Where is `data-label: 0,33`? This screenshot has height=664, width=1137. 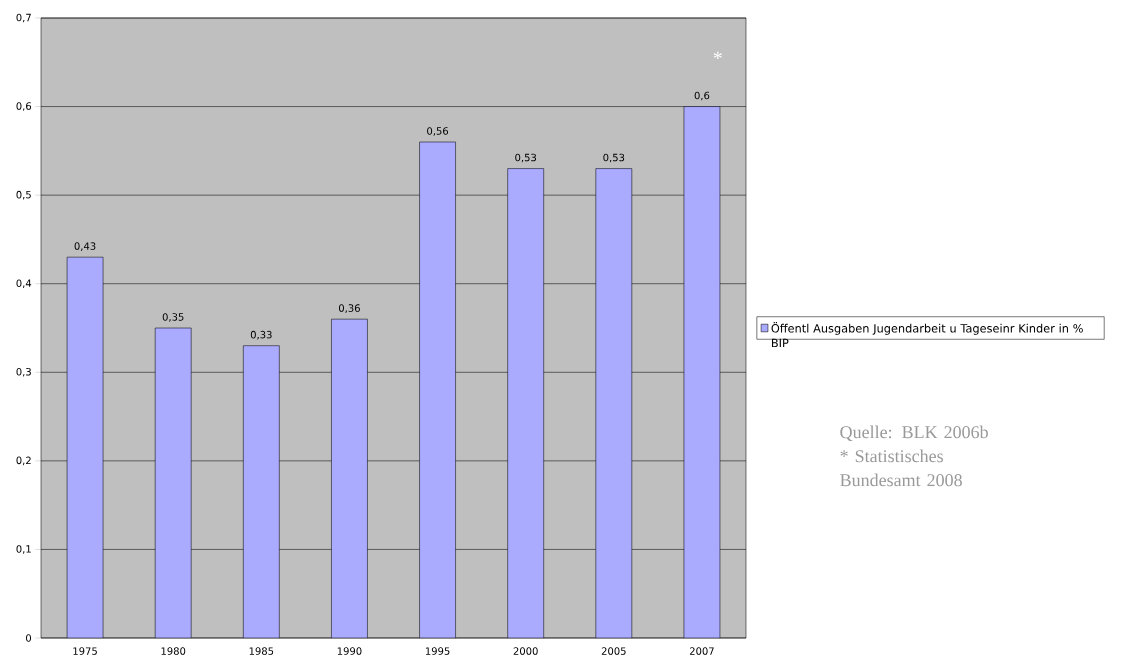 data-label: 0,33 is located at coordinates (261, 335).